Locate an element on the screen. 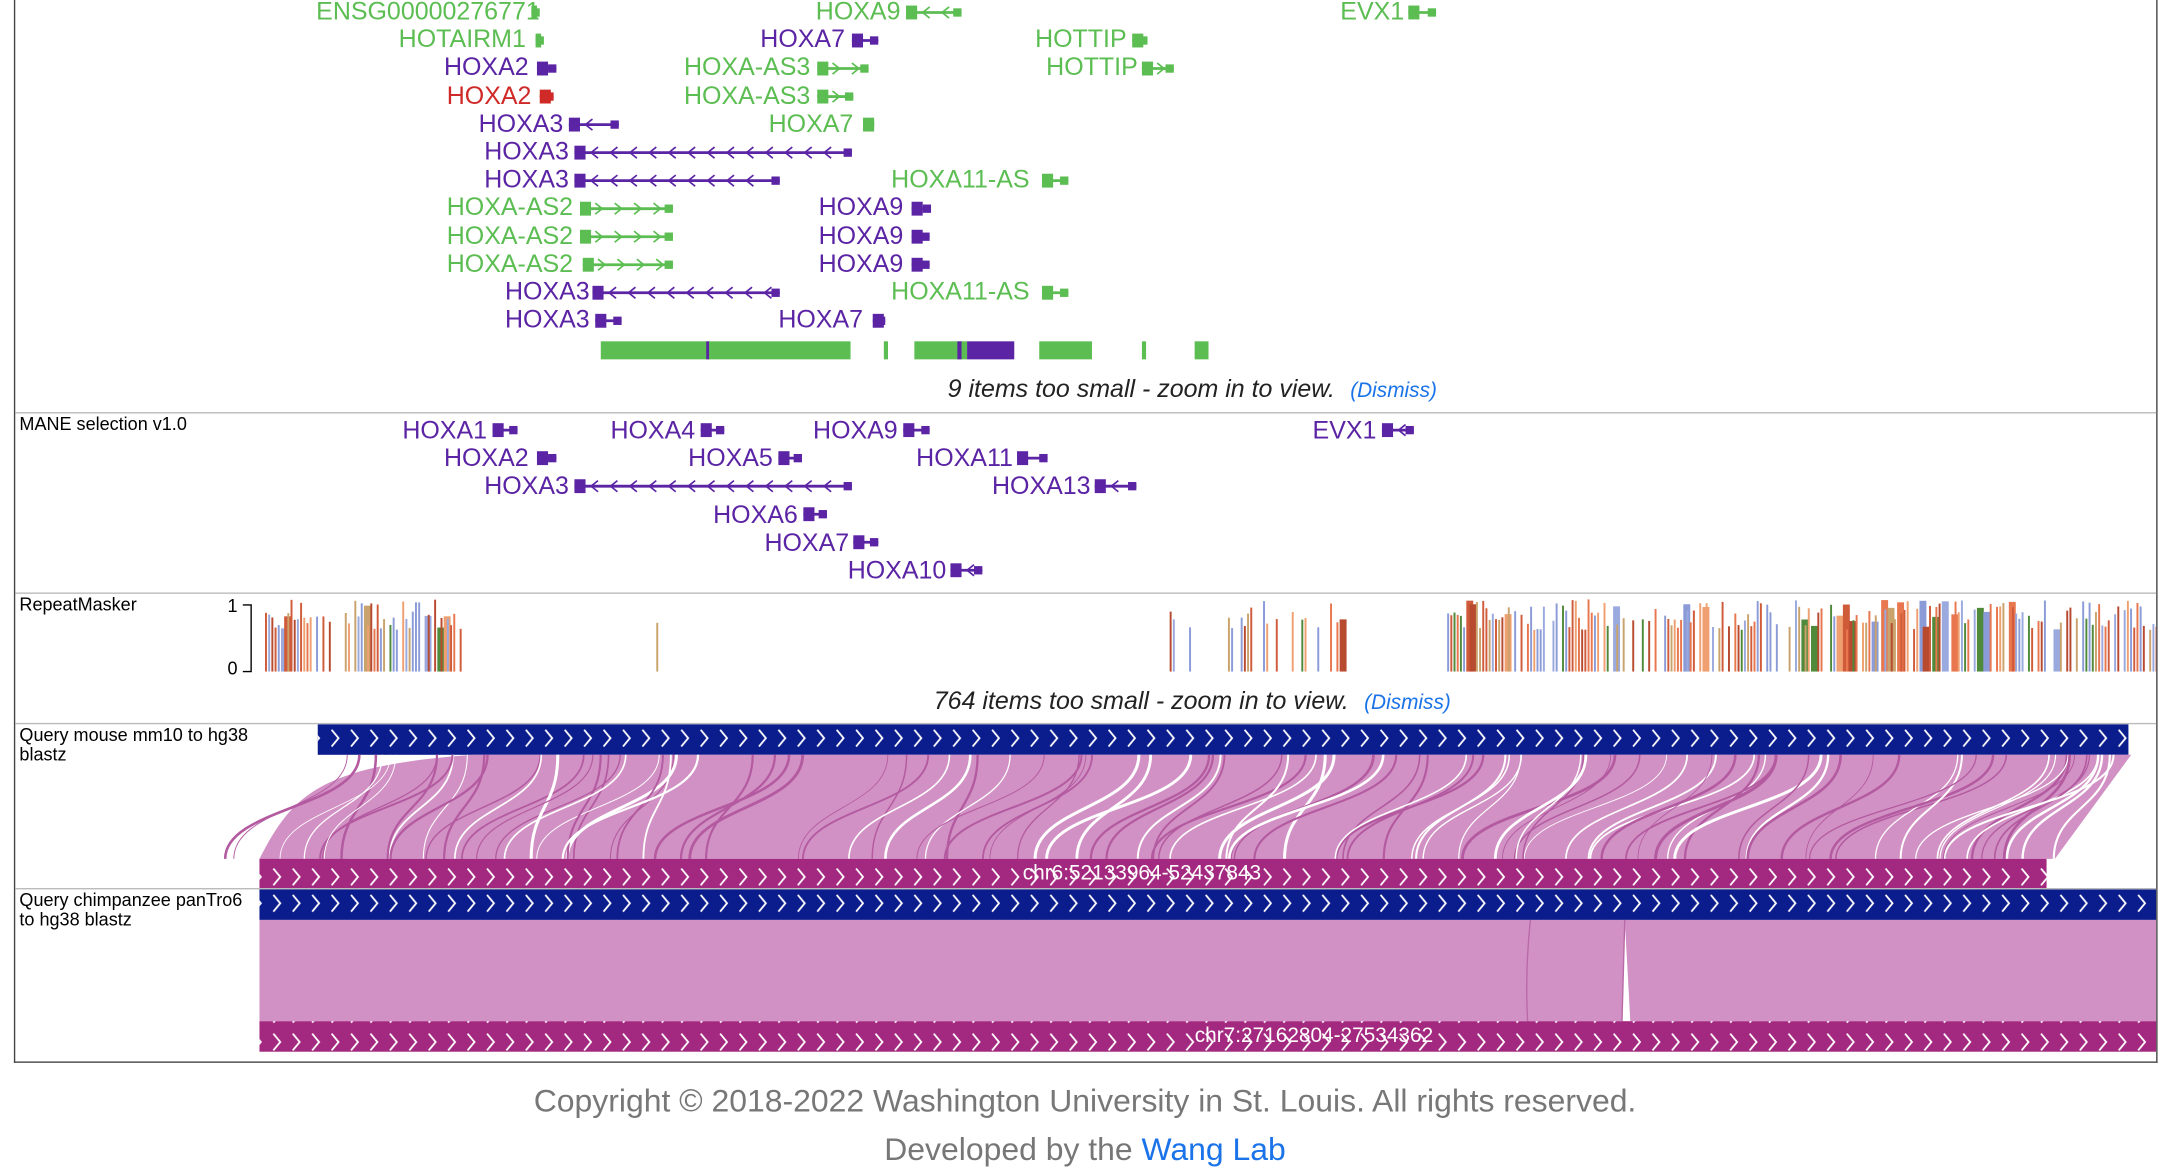 The height and width of the screenshot is (1174, 2170). strand-chevron is located at coordinates (588, 124).